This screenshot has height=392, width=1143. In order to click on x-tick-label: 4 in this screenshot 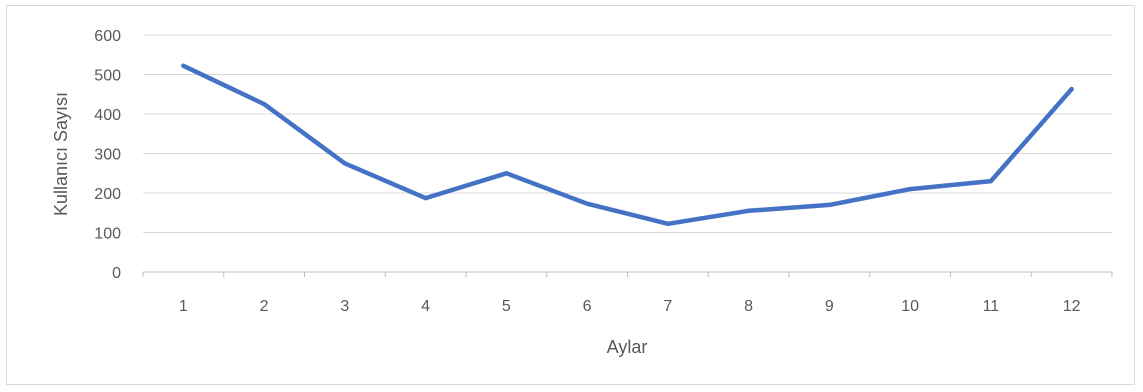, I will do `click(425, 306)`.